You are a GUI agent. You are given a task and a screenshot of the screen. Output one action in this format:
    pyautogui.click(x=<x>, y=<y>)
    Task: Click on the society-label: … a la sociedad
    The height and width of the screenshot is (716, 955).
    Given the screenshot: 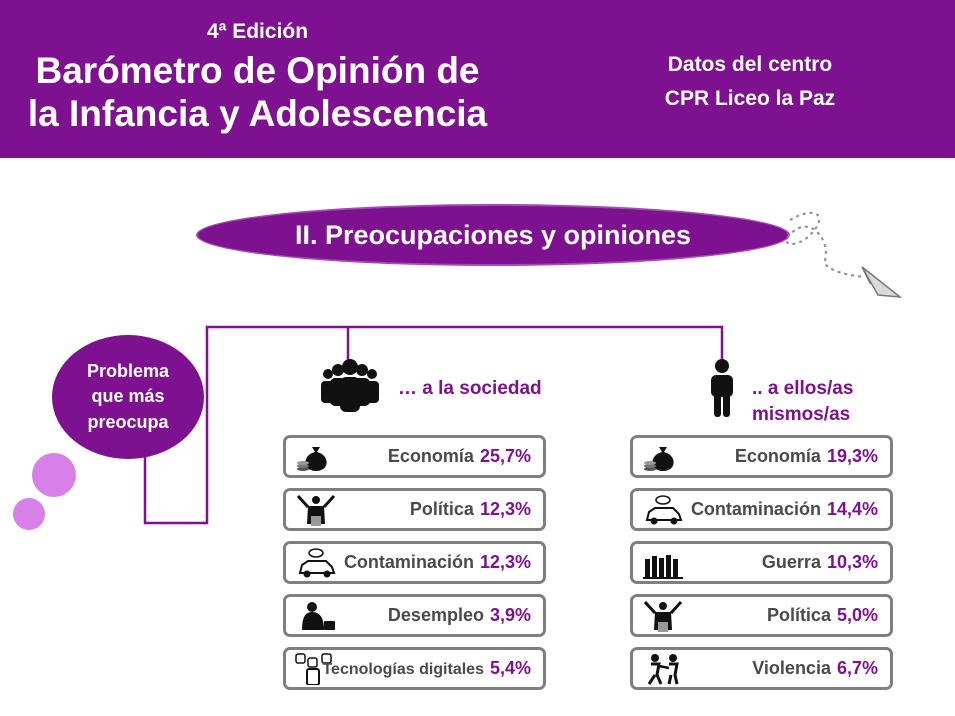 What is the action you would take?
    pyautogui.click(x=470, y=388)
    